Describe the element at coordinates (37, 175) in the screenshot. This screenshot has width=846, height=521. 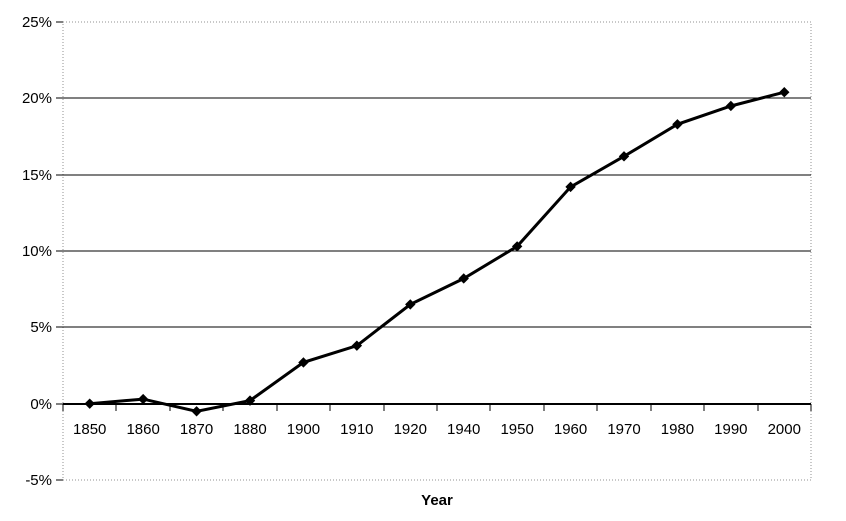
I see `y-tick-label: 15%` at that location.